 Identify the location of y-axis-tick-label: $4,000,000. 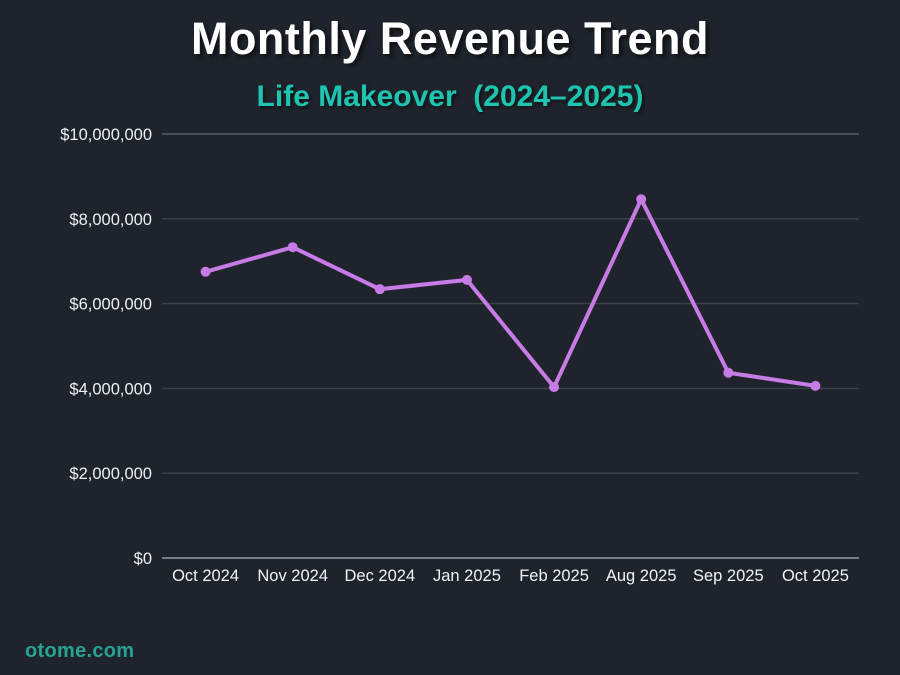
(110, 389).